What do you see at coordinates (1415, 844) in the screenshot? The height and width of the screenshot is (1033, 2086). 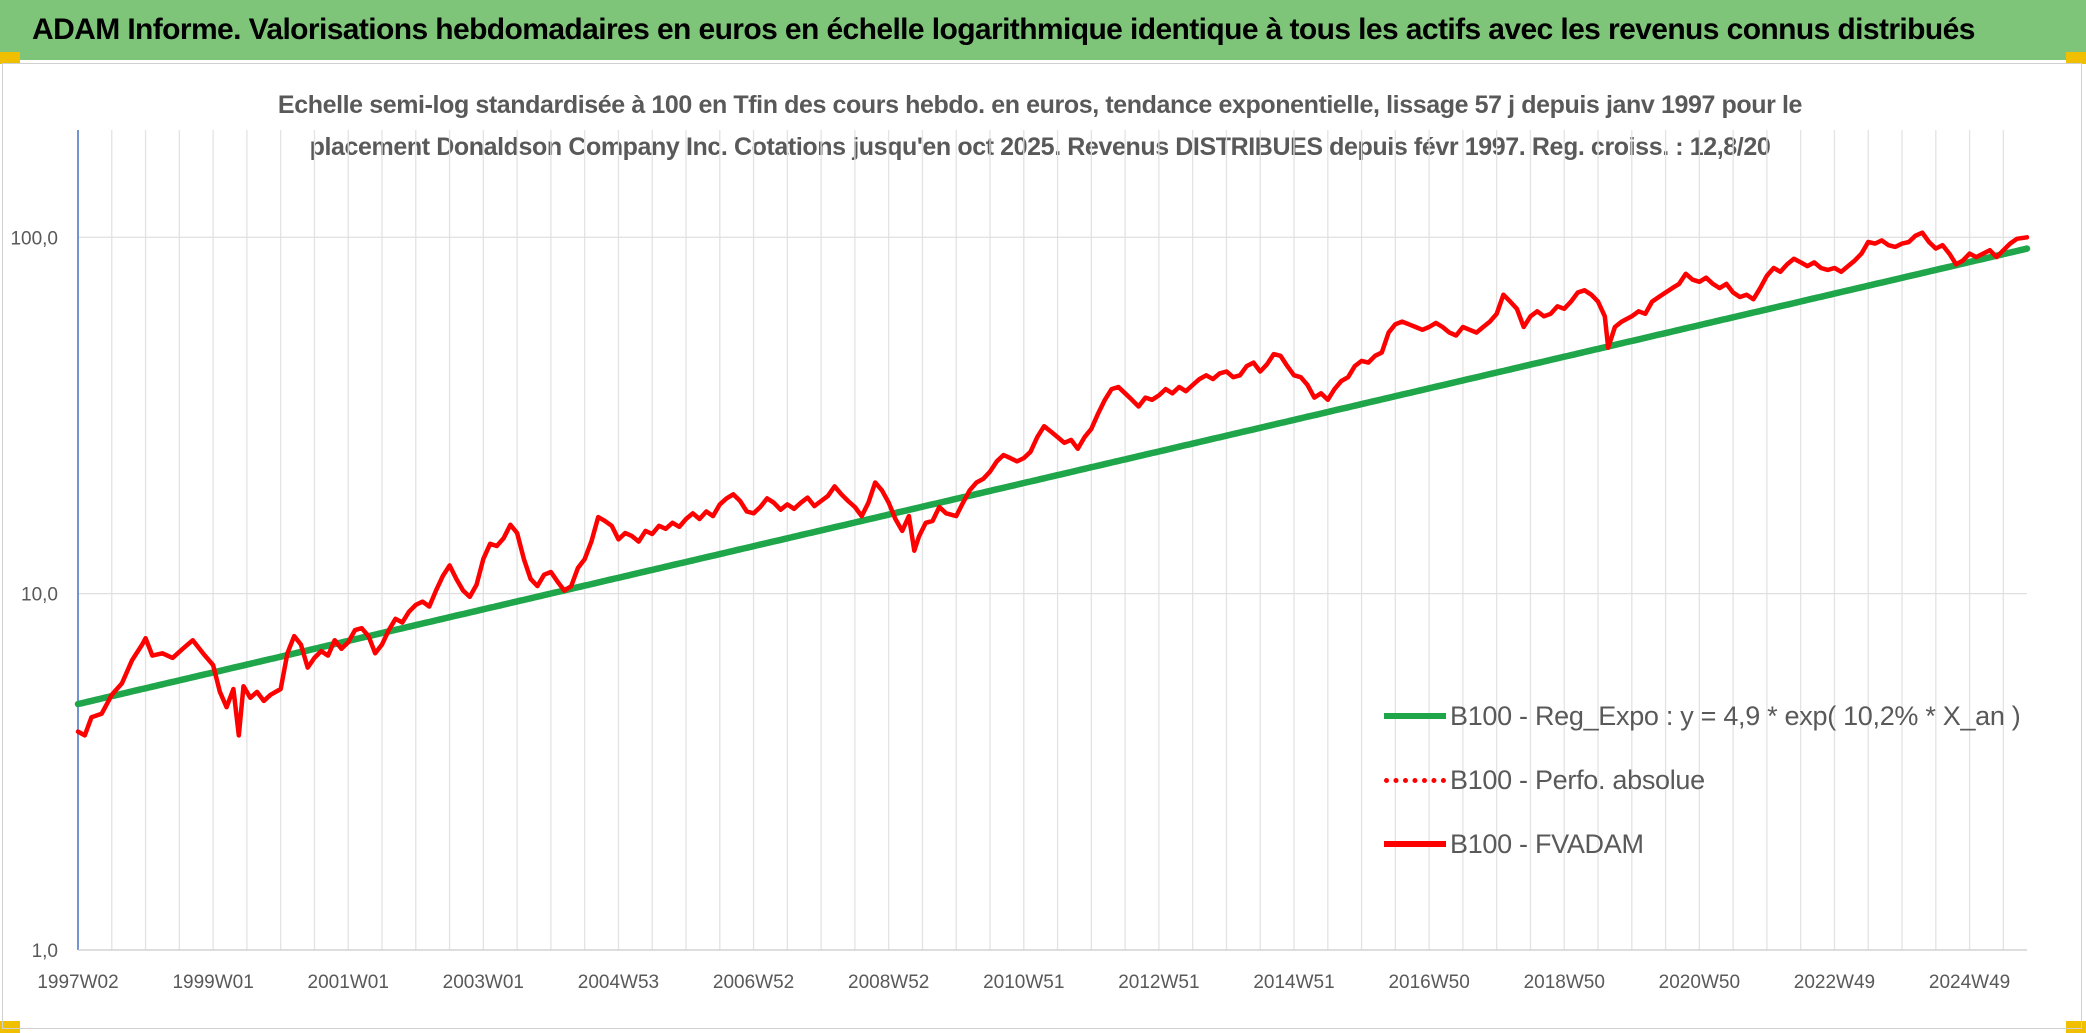 I see `legend-swatch-red-line` at bounding box center [1415, 844].